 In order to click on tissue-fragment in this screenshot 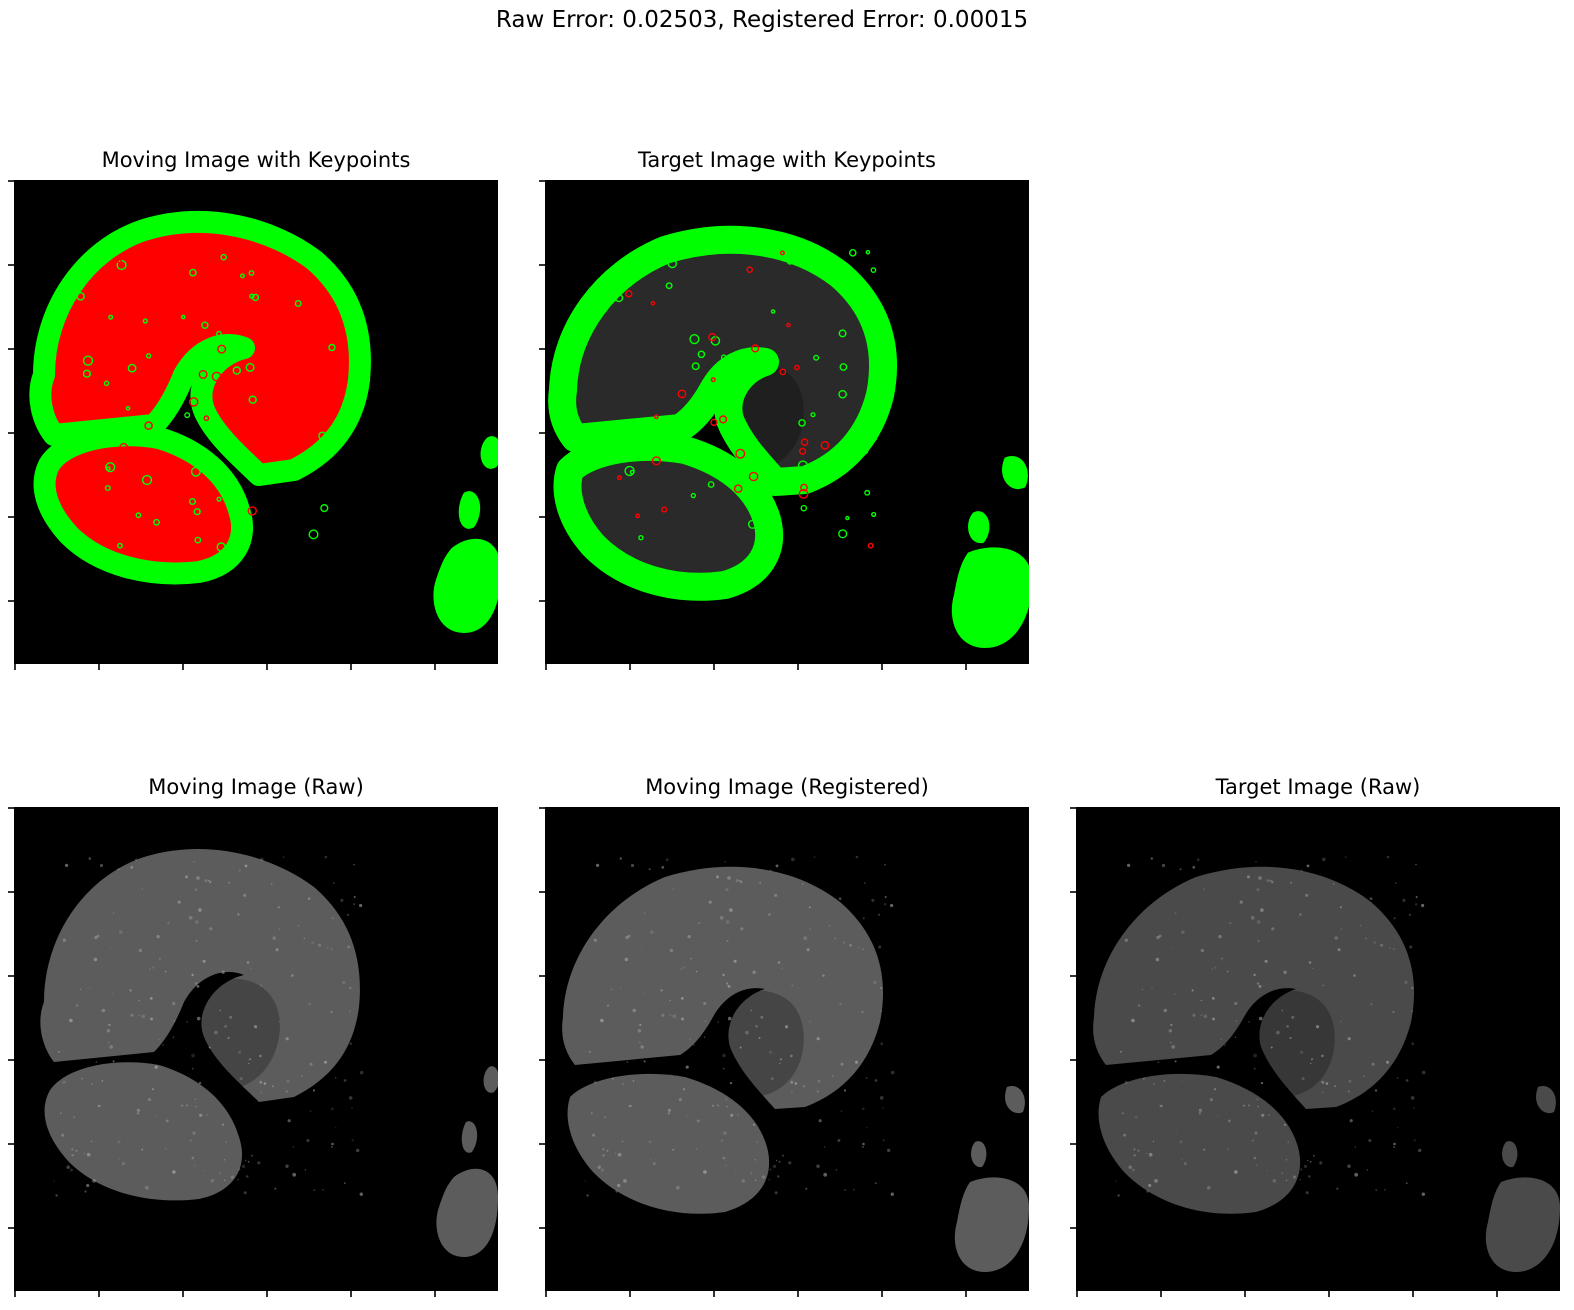, I will do `click(469, 1137)`.